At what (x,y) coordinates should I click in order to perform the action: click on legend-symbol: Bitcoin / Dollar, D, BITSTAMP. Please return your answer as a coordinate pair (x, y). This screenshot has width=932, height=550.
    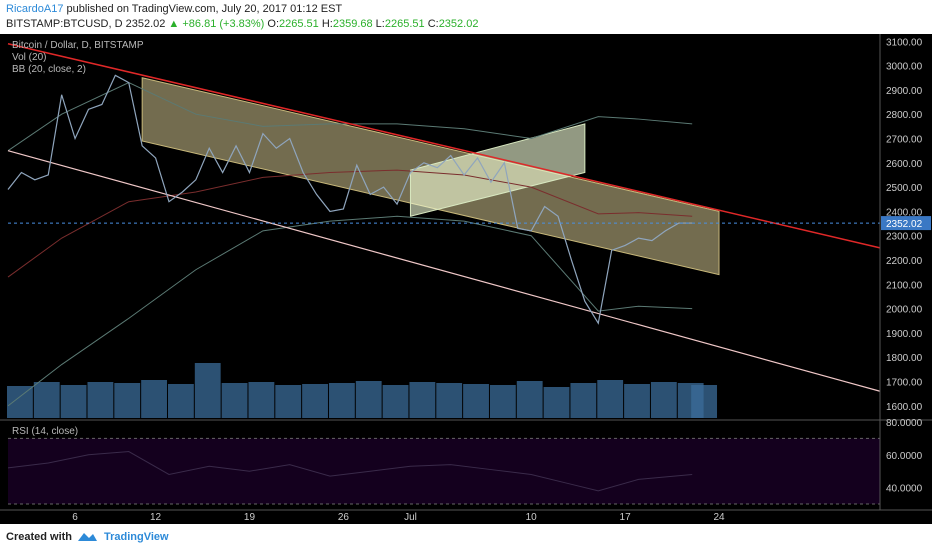
    Looking at the image, I should click on (78, 45).